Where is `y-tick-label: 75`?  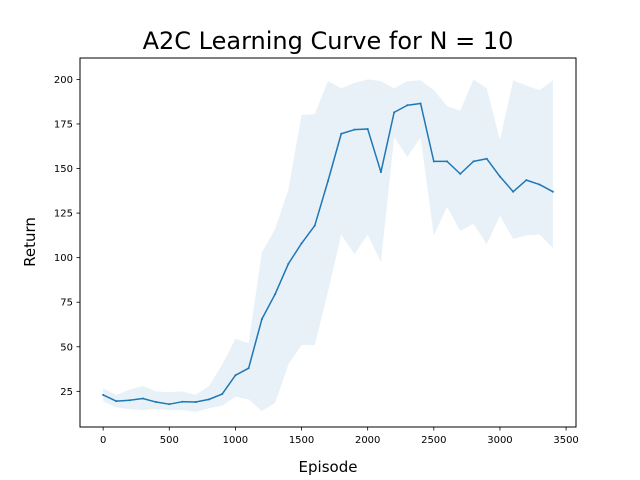 y-tick-label: 75 is located at coordinates (66, 303).